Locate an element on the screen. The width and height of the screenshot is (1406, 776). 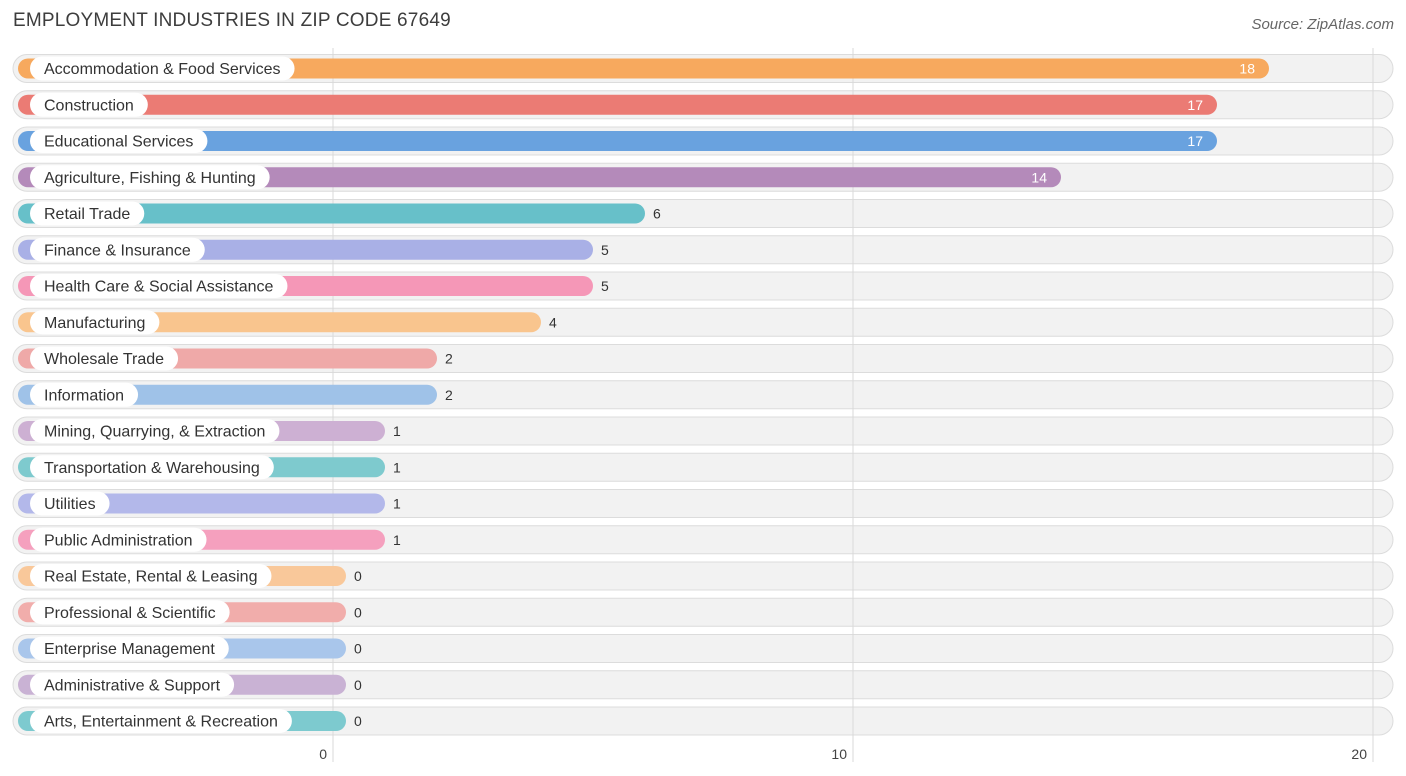
category-label: Finance & Insurance is located at coordinates (117, 250).